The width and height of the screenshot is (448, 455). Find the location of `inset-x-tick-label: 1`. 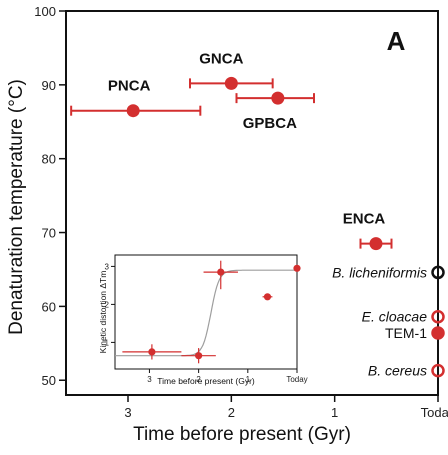

inset-x-tick-label: 1 is located at coordinates (248, 379).